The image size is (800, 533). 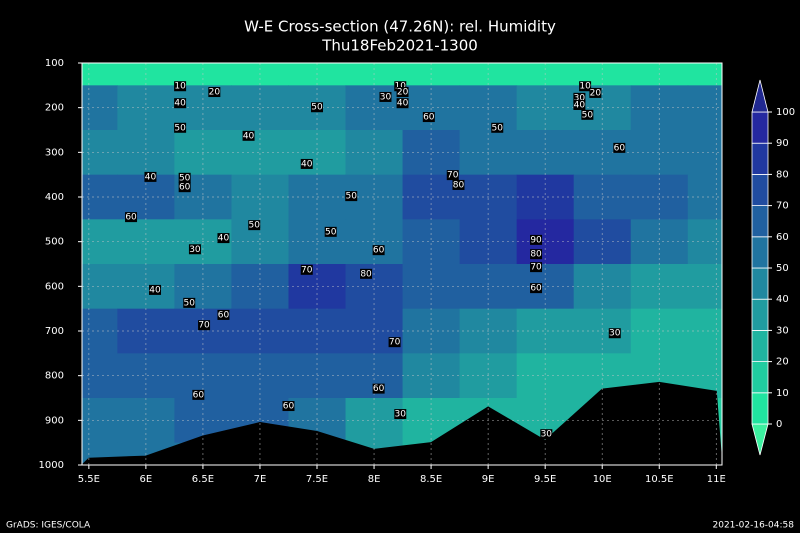 What do you see at coordinates (54, 152) in the screenshot?
I see `y-tick-label: 300` at bounding box center [54, 152].